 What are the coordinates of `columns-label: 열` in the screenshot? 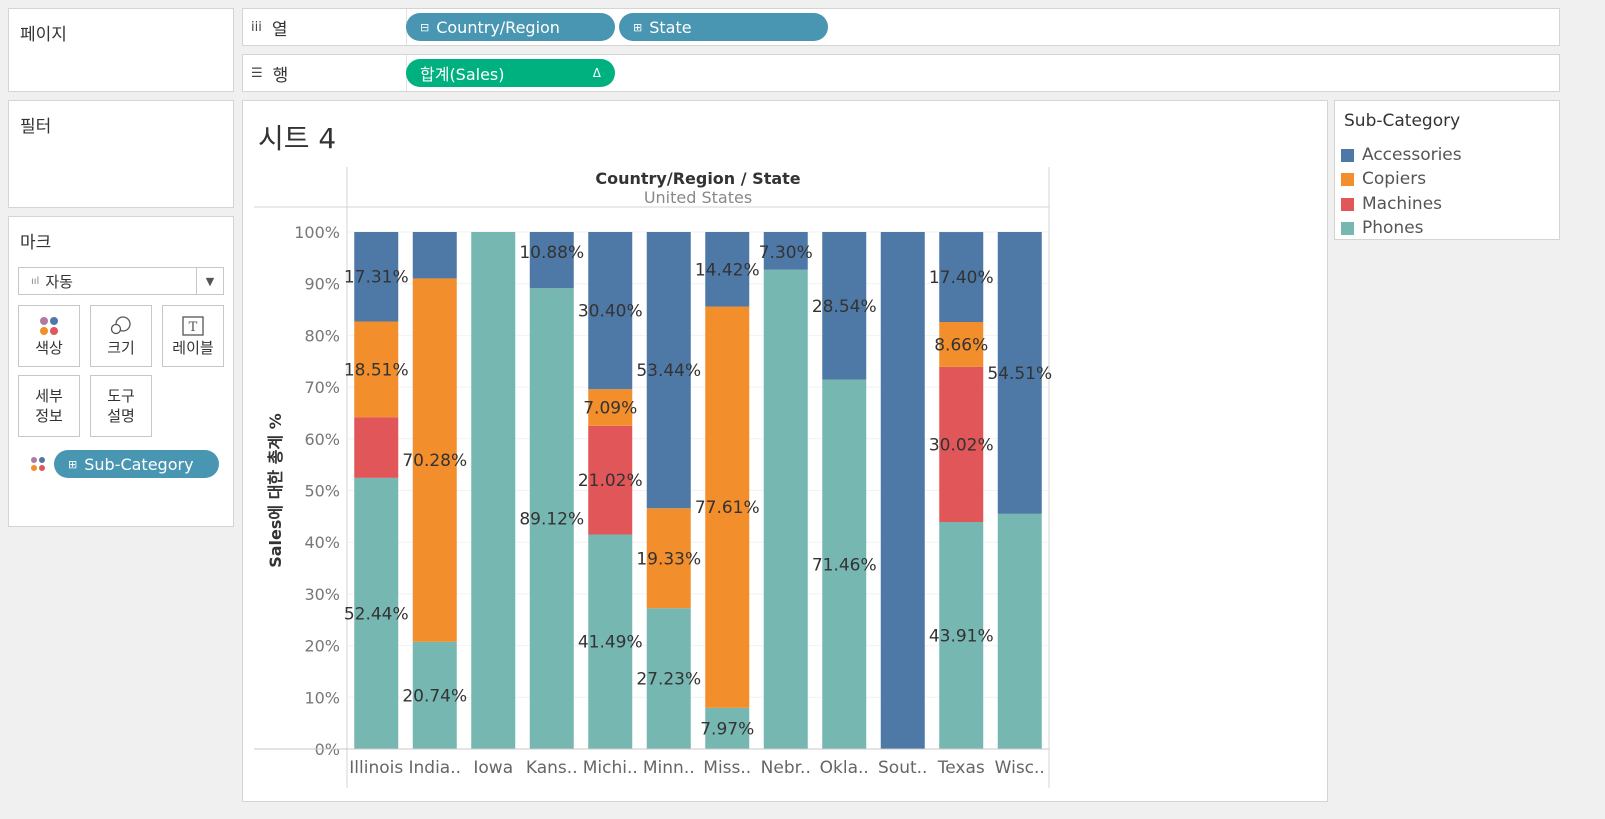 It's located at (279, 29).